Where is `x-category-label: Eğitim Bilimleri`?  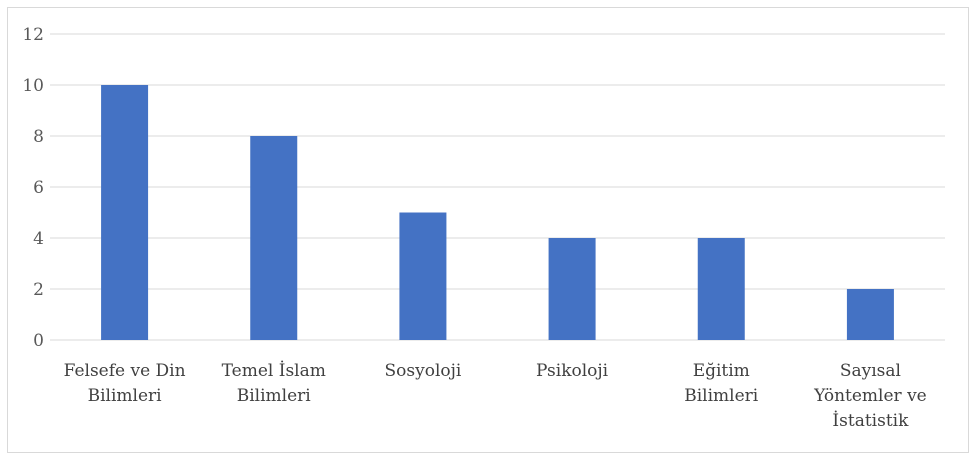
x-category-label: Eğitim Bilimleri is located at coordinates (721, 383).